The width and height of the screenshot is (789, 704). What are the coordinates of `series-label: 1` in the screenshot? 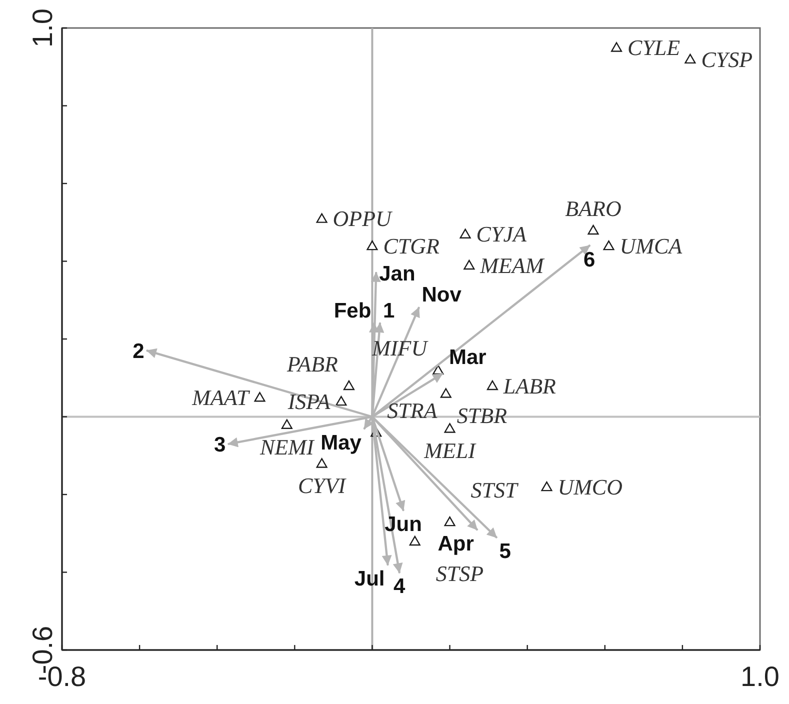 It's located at (388, 310).